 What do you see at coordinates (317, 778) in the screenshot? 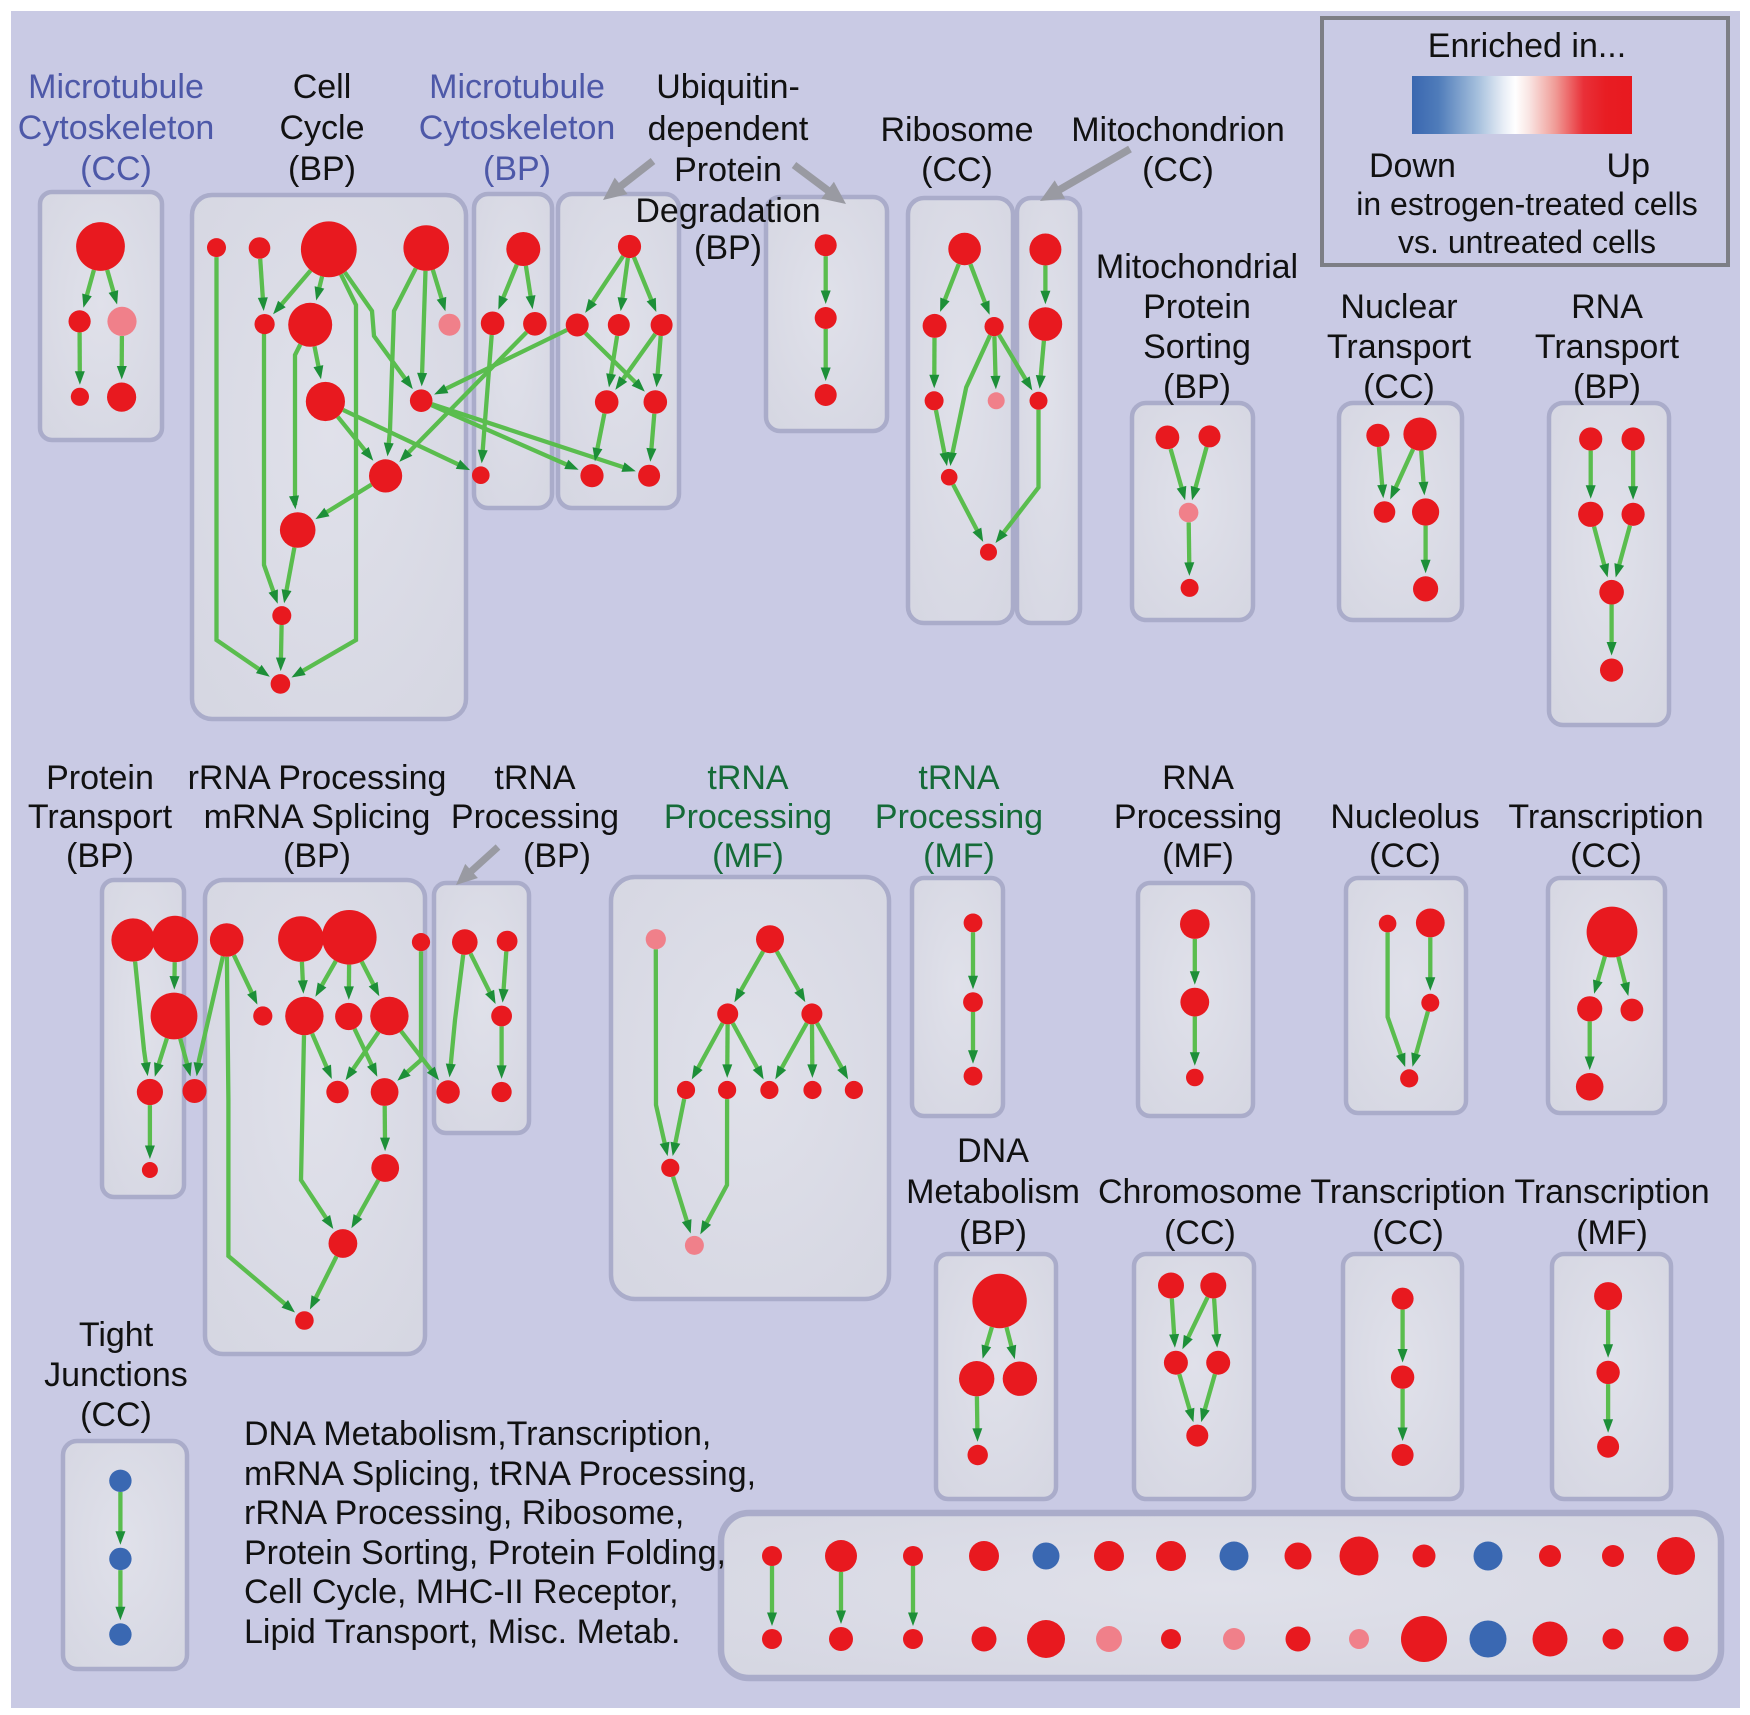
I see `svg-text: rRNA Processing` at bounding box center [317, 778].